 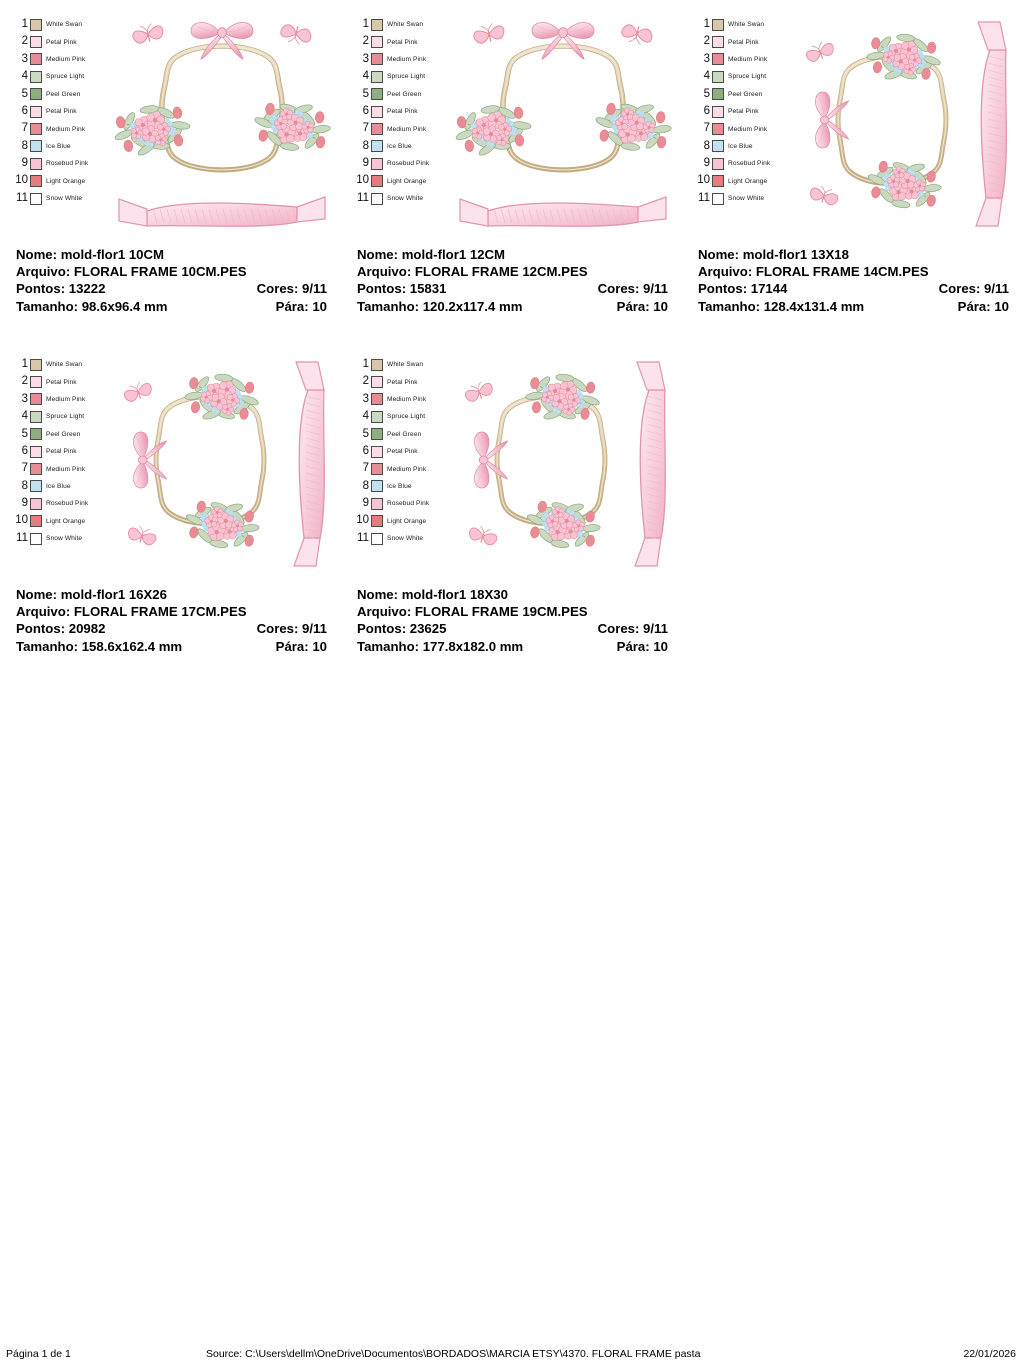 I want to click on design-name: Nome: mold-flor1 10CM, so click(x=90, y=254).